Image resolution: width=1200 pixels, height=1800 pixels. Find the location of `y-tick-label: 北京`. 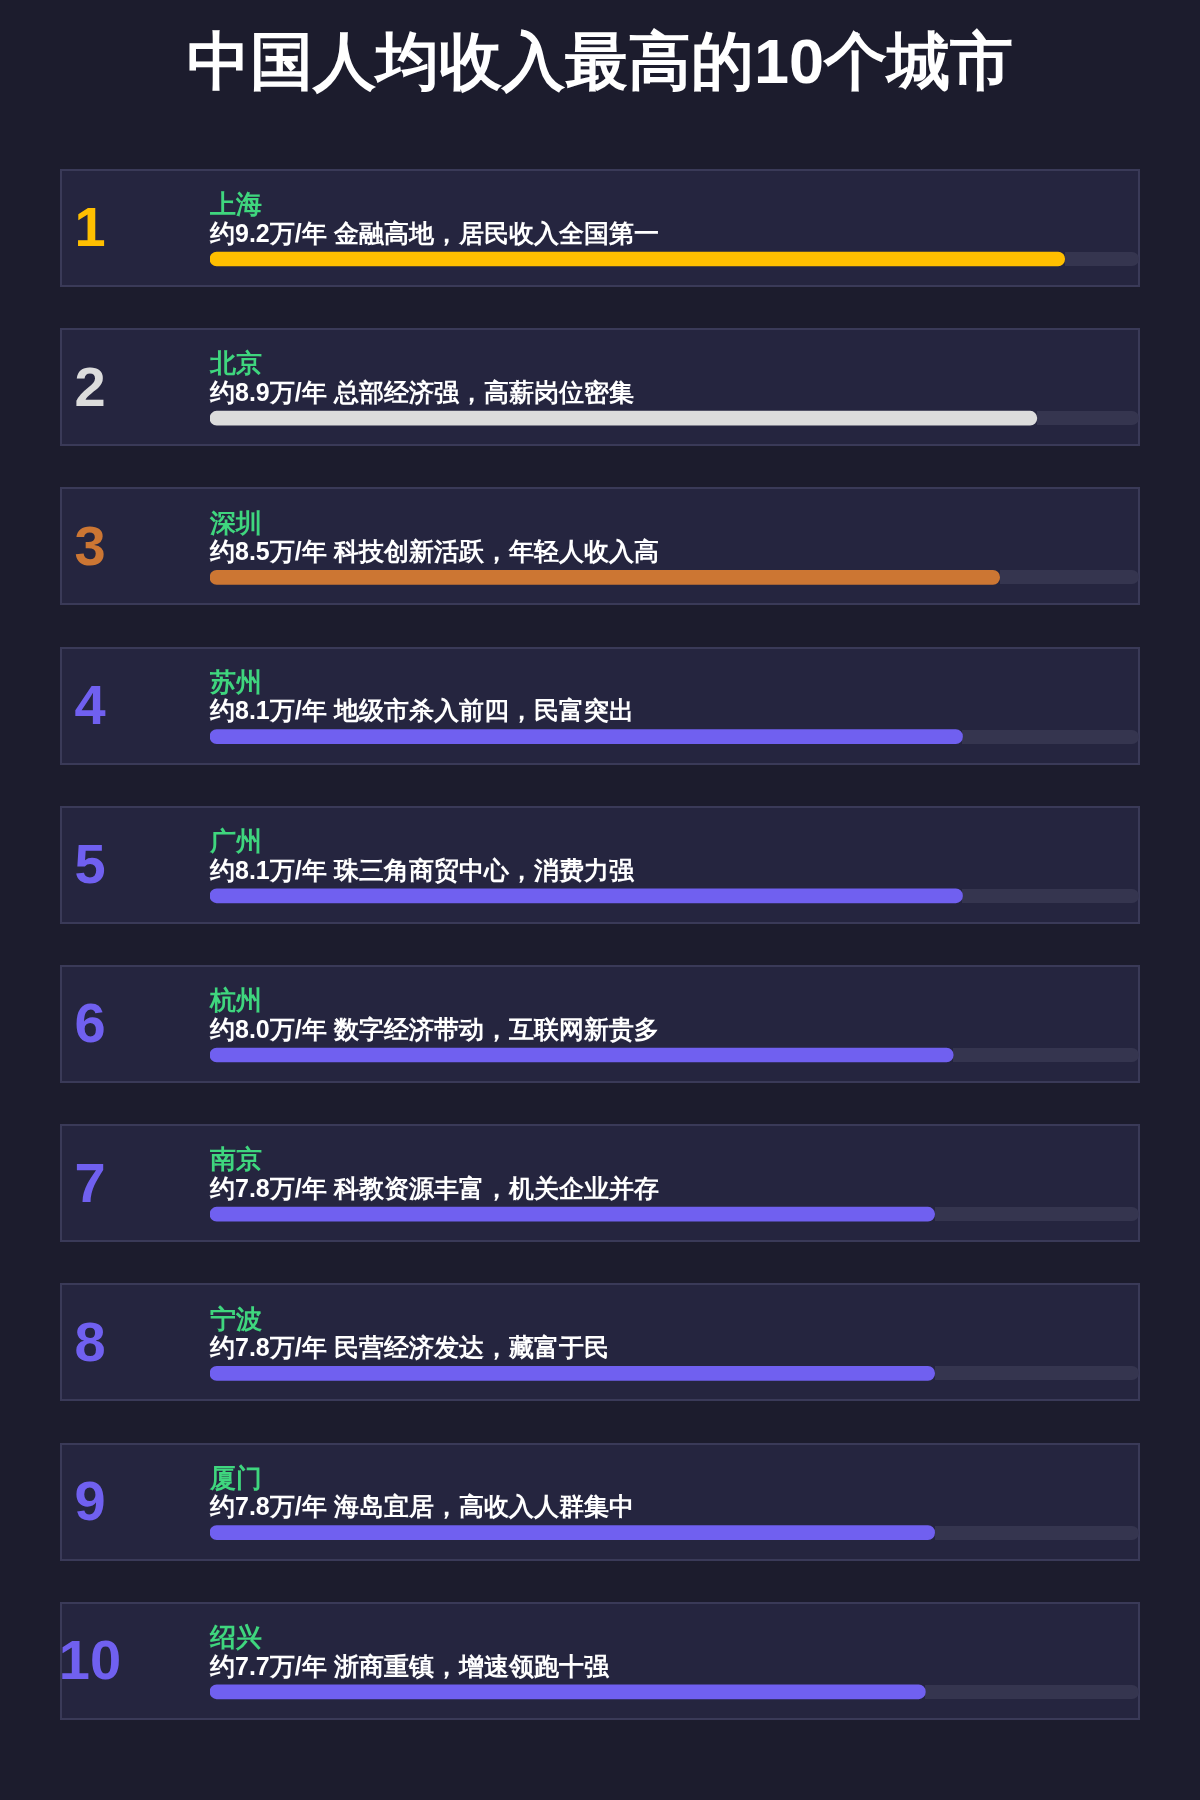

y-tick-label: 北京 is located at coordinates (235, 363).